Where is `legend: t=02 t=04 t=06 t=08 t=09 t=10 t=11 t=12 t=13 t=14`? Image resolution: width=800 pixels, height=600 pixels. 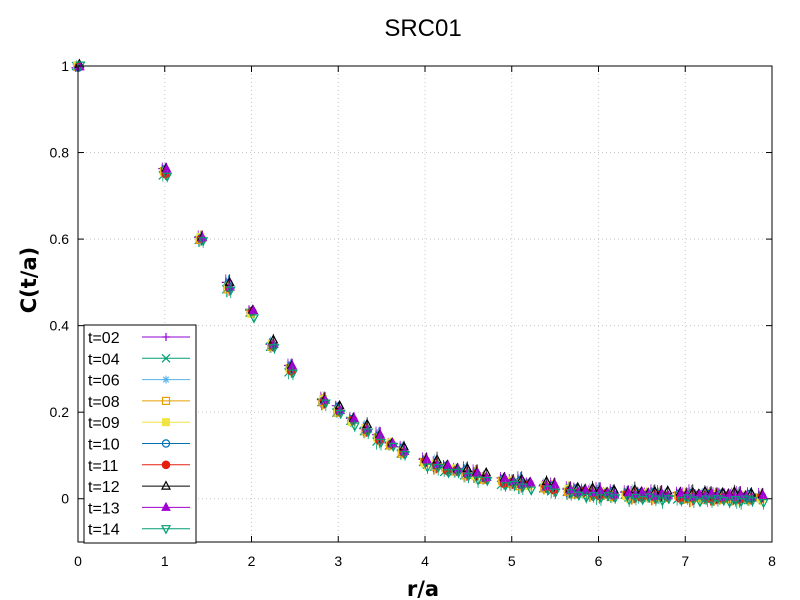 legend: t=02 t=04 t=06 t=08 t=09 t=10 t=11 t=12 t=13 t=14 is located at coordinates (140, 434).